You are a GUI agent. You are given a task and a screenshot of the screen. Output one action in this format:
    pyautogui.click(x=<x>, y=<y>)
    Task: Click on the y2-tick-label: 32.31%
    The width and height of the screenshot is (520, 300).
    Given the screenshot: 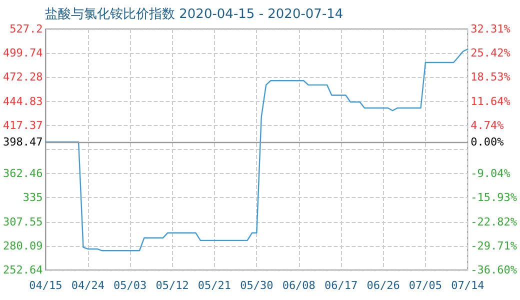 What is the action you would take?
    pyautogui.click(x=490, y=29)
    